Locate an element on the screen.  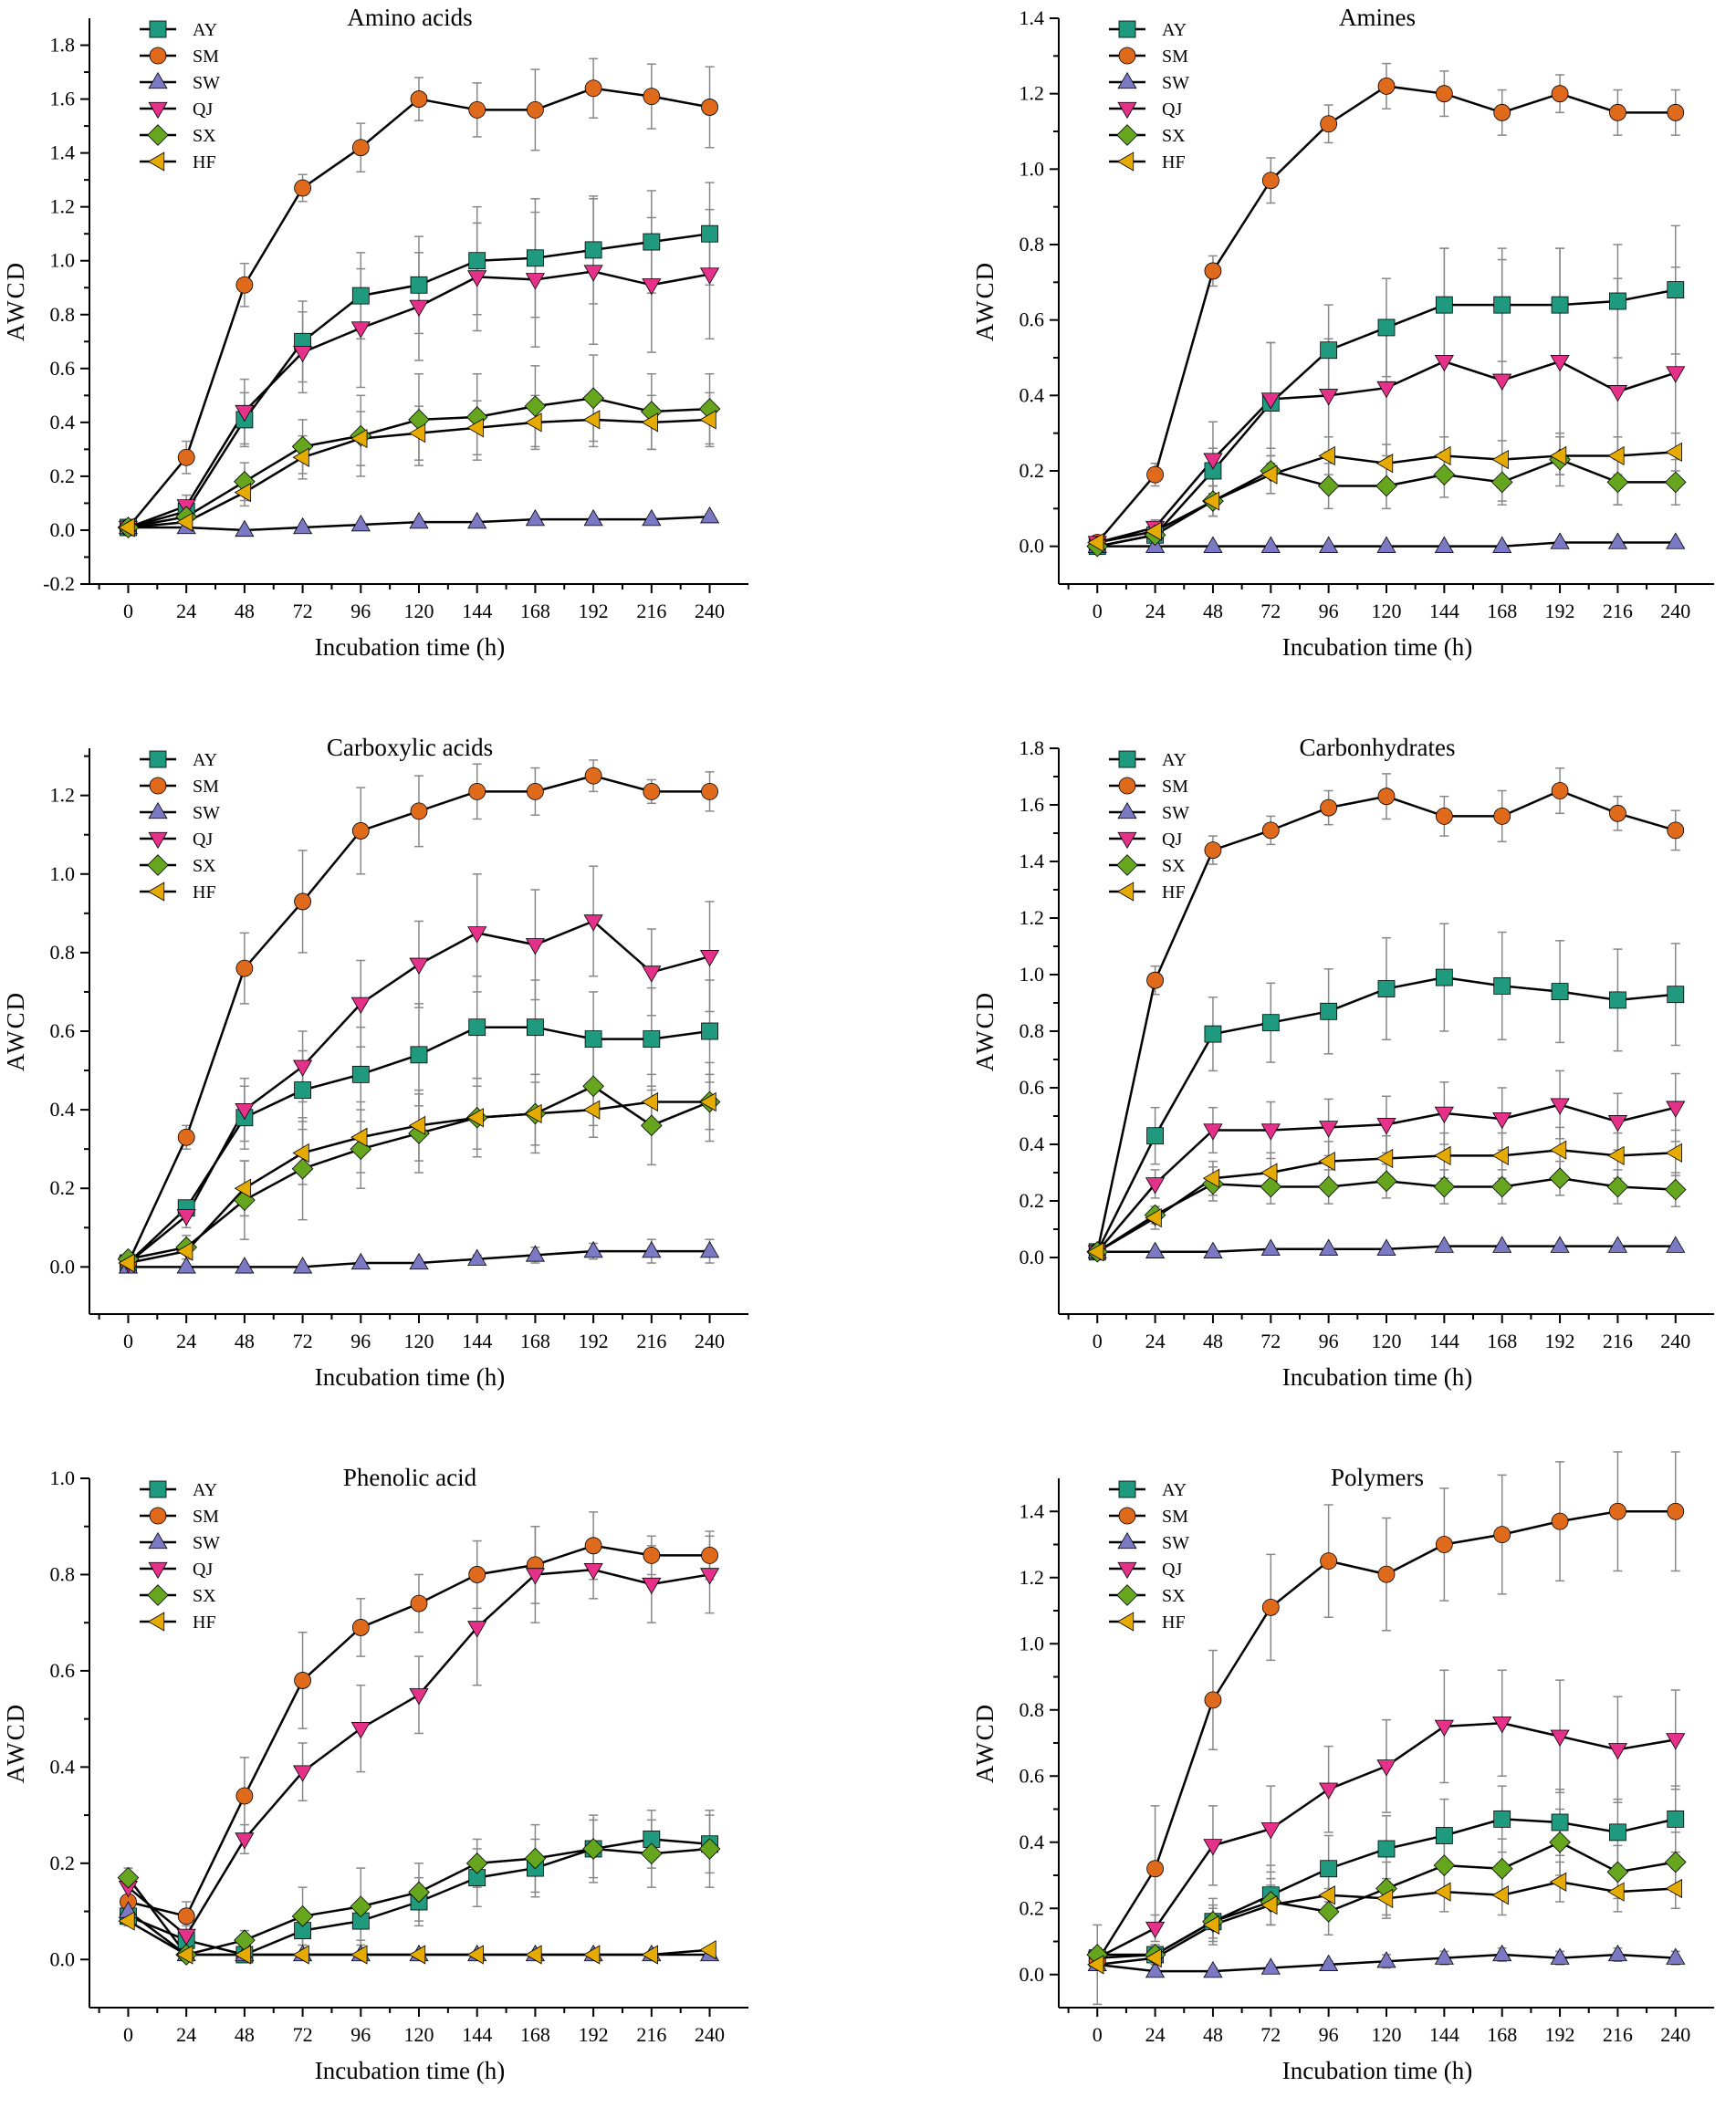
x-tick-label: 48 is located at coordinates (245, 1341).